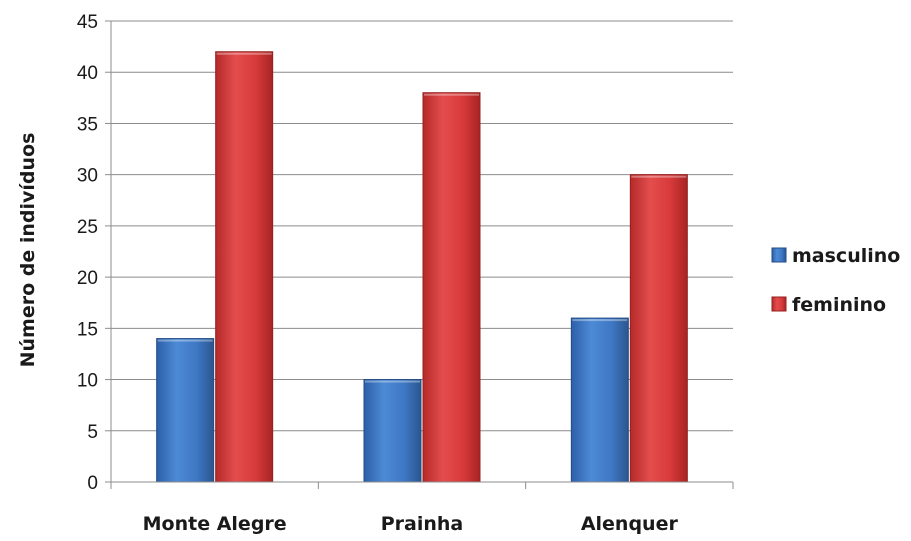  What do you see at coordinates (28, 250) in the screenshot?
I see `y-axis-title: Número de indivíduos` at bounding box center [28, 250].